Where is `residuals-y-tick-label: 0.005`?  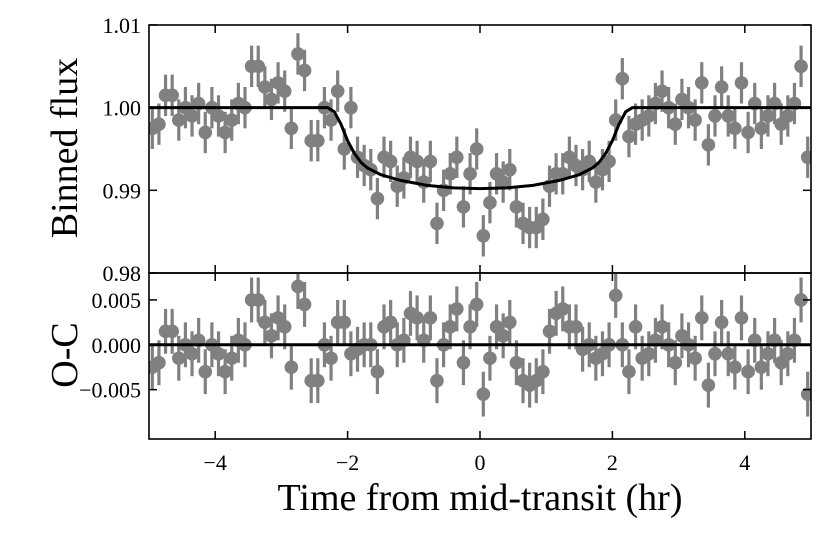
residuals-y-tick-label: 0.005 is located at coordinates (117, 300).